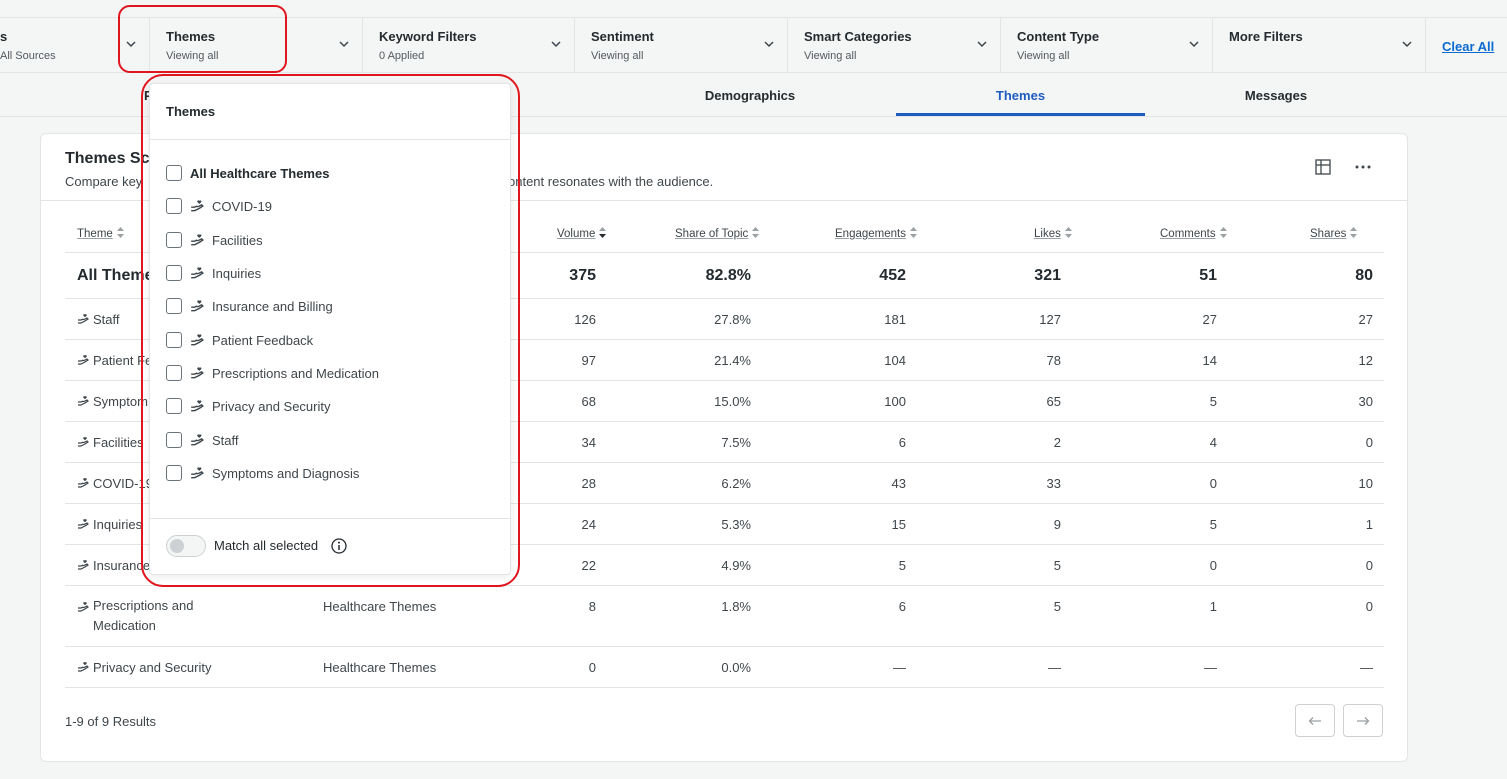 This screenshot has width=1507, height=779. What do you see at coordinates (724, 360) in the screenshot?
I see `table-row: Patient Fe 97 21.4% 104 78 14 12` at bounding box center [724, 360].